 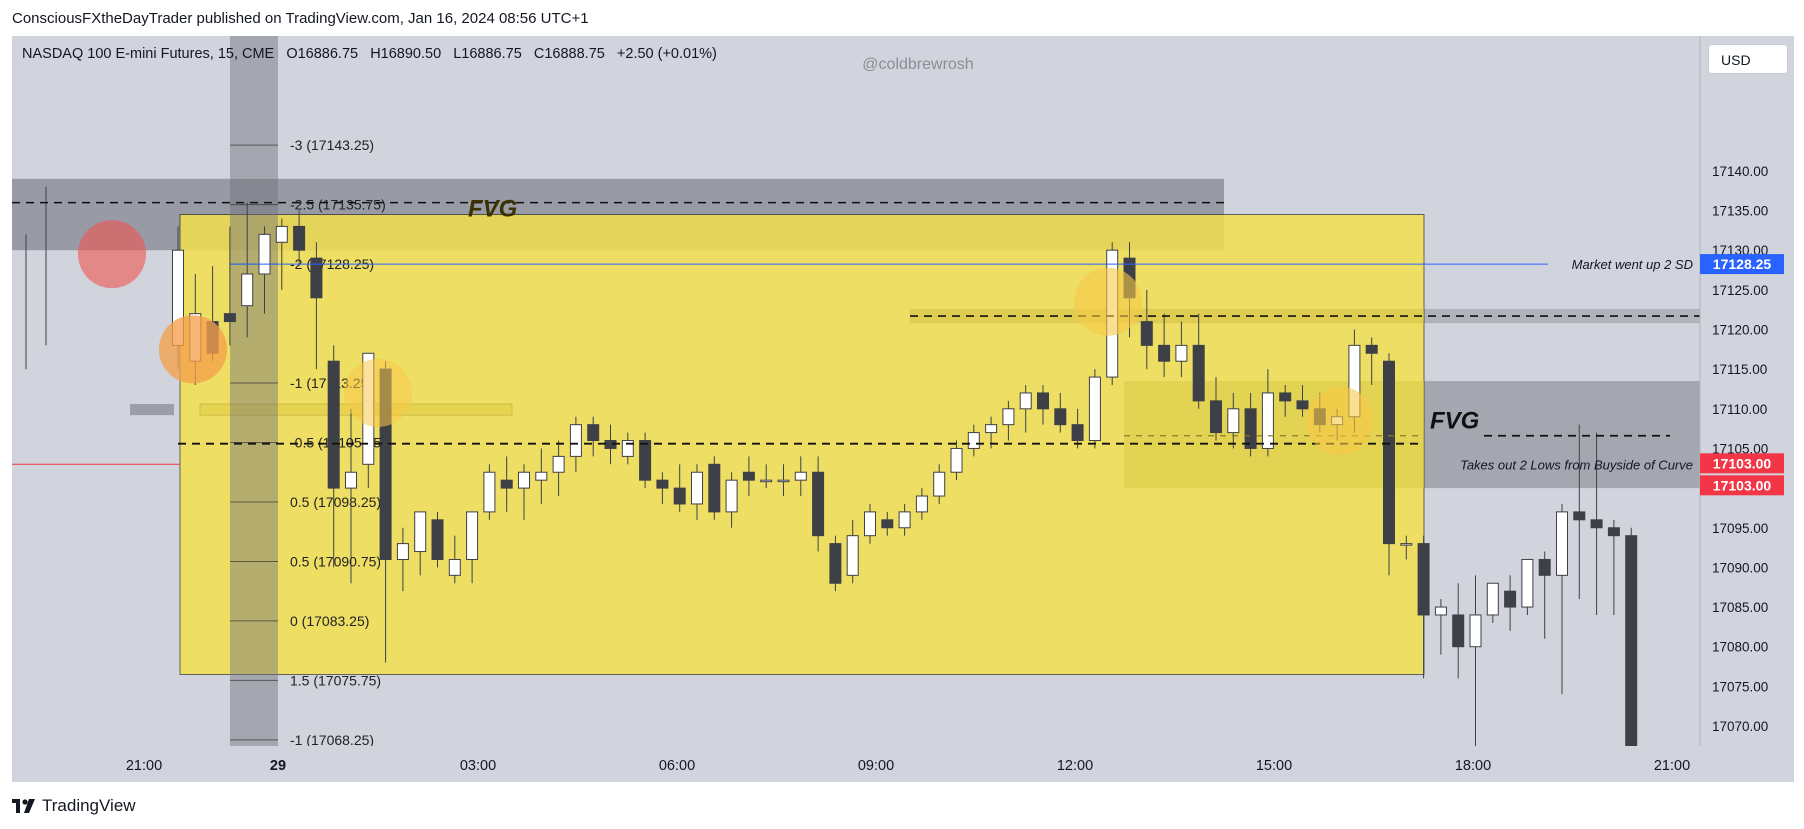 I want to click on currency-button: USD, so click(x=1748, y=59).